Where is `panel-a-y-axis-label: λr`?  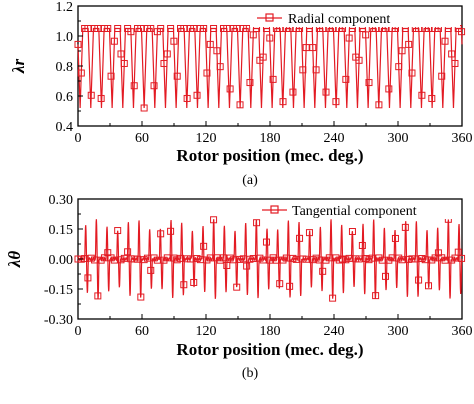
panel-a-y-axis-label: λr is located at coordinates (18, 67).